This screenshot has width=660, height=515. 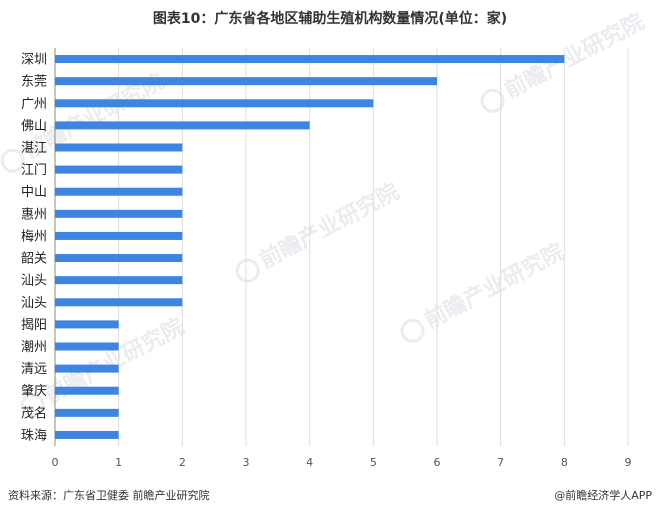 What do you see at coordinates (309, 462) in the screenshot?
I see `x-tick-label: 4` at bounding box center [309, 462].